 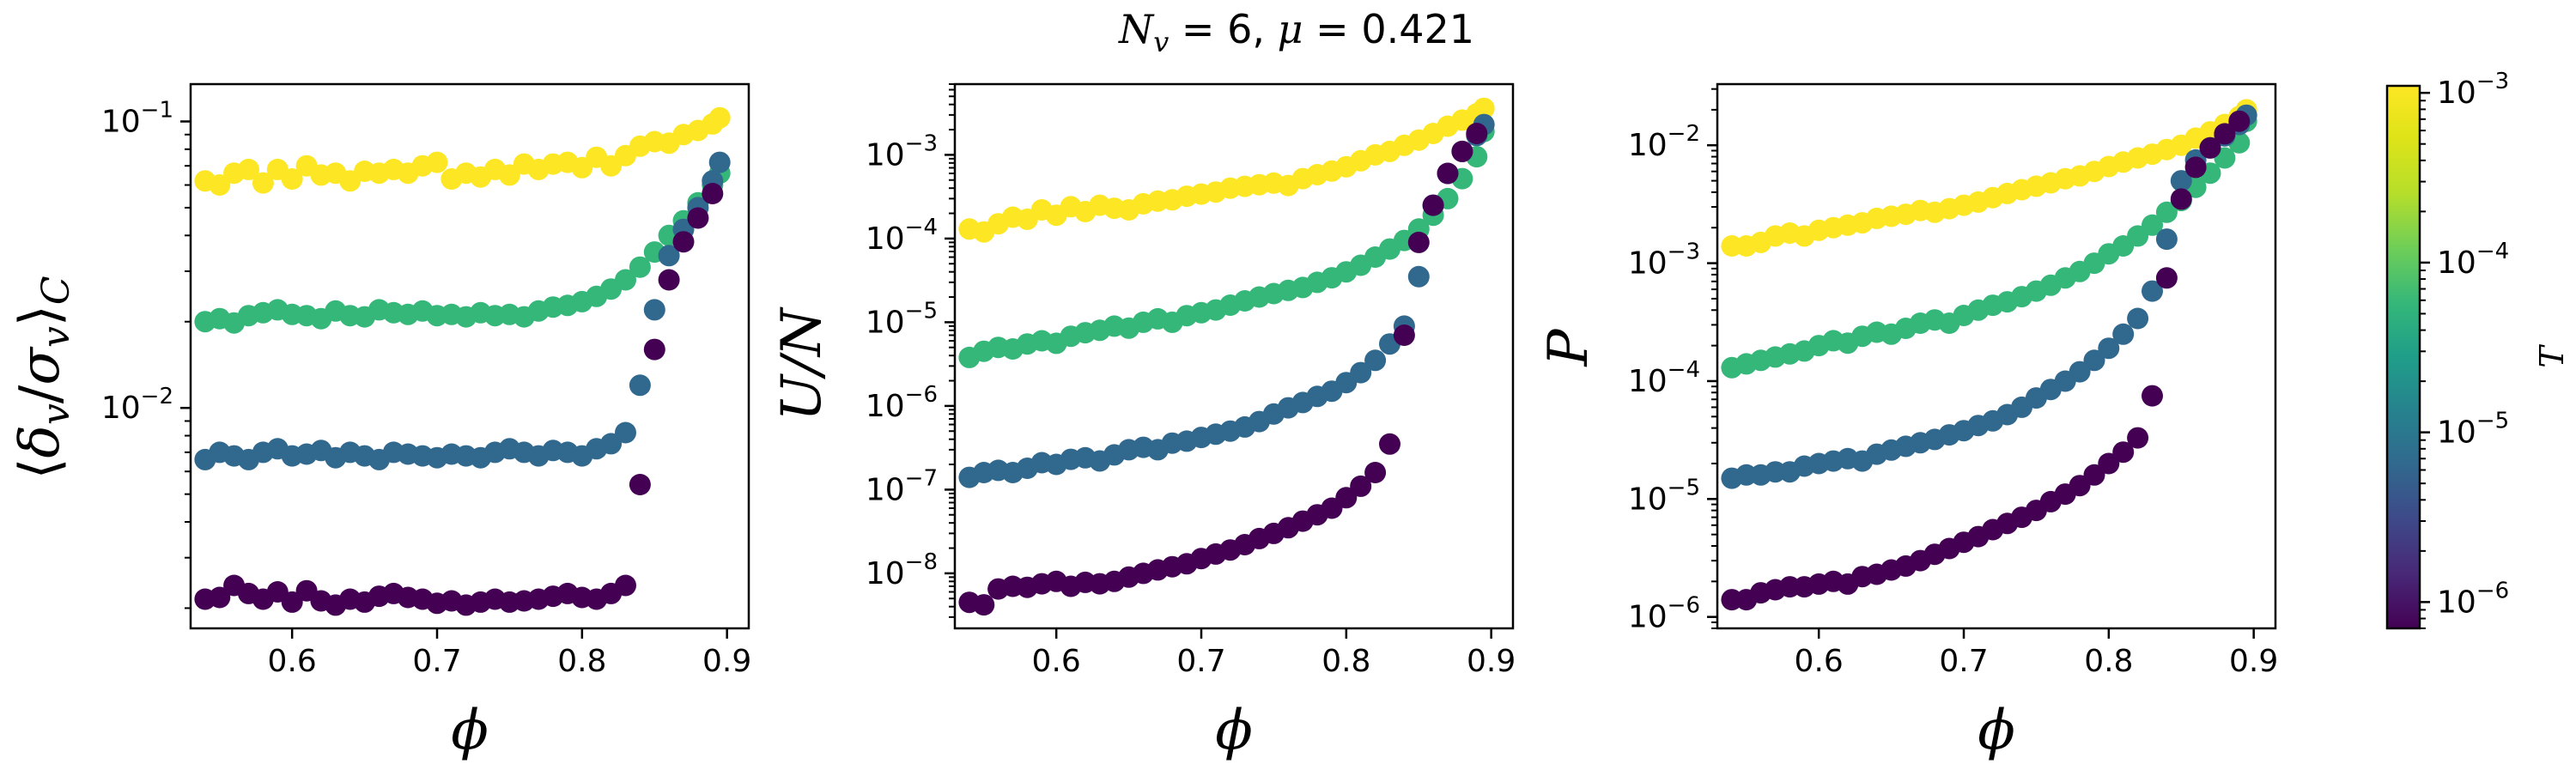 What do you see at coordinates (1161, 42) in the screenshot?
I see `suptitle-n-sub: v` at bounding box center [1161, 42].